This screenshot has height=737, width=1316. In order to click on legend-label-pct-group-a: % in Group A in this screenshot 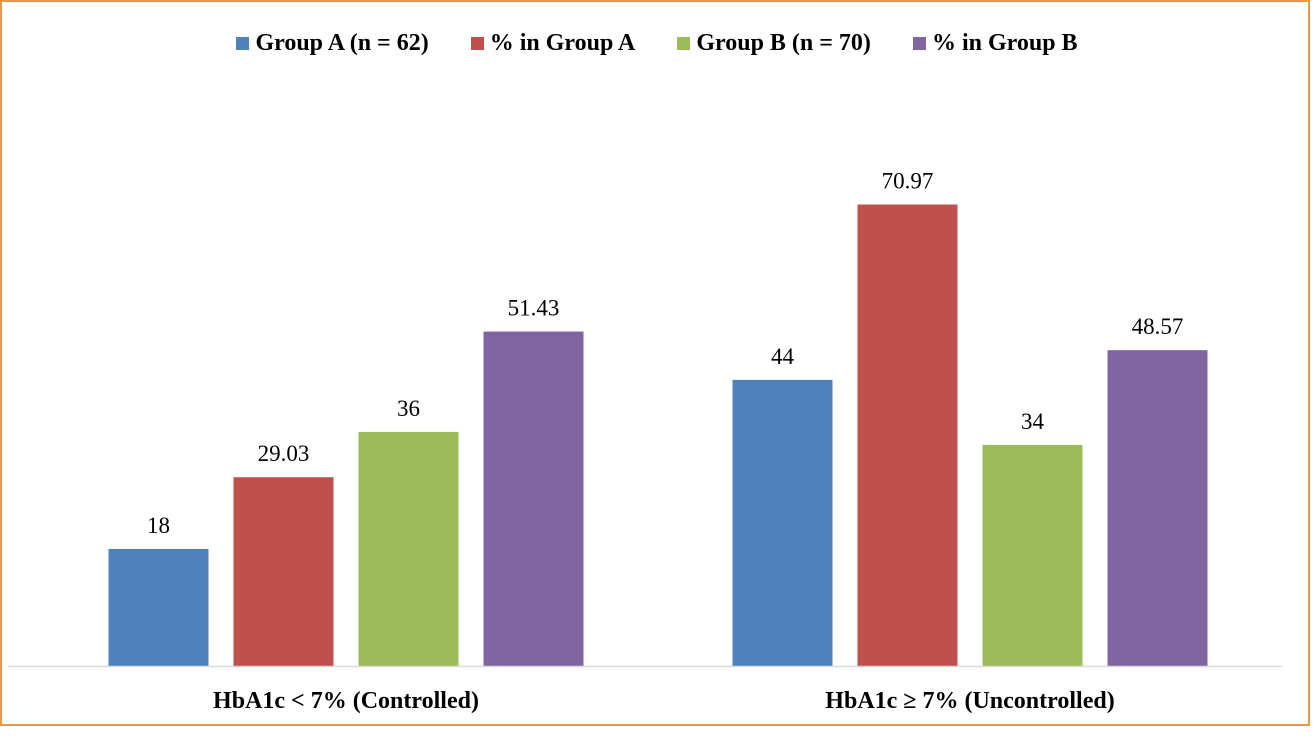, I will do `click(562, 43)`.